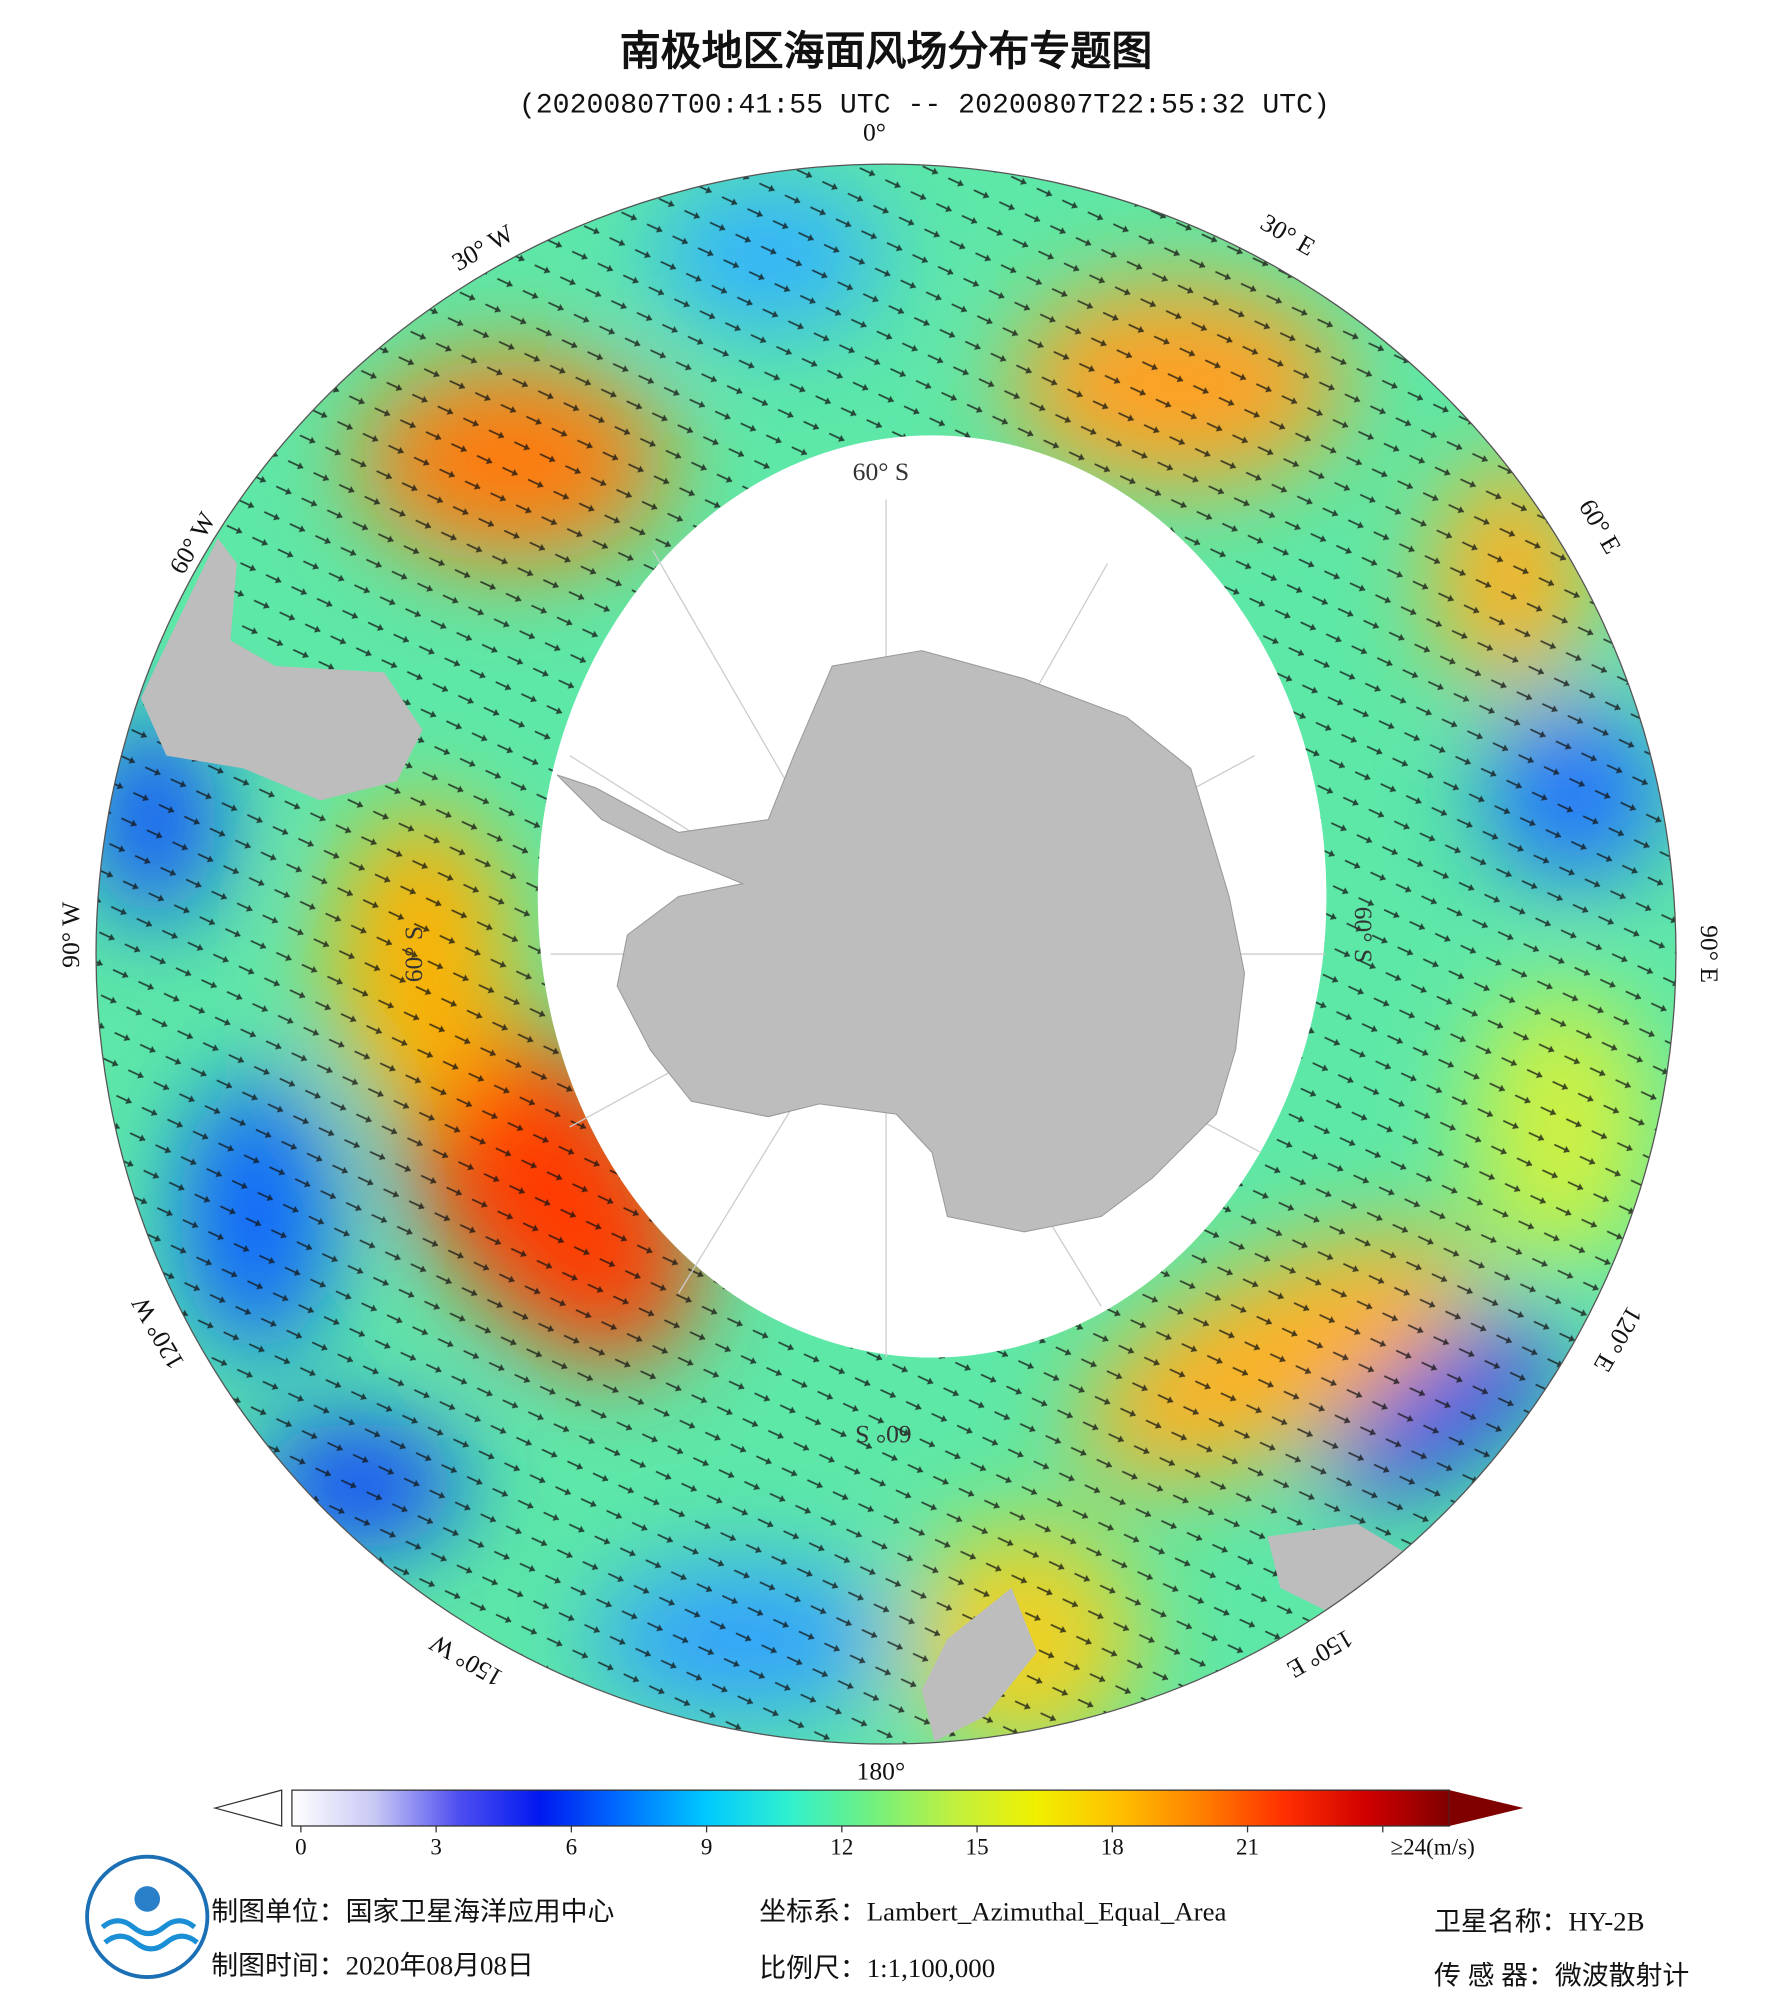  I want to click on antarctica, so click(901, 941).